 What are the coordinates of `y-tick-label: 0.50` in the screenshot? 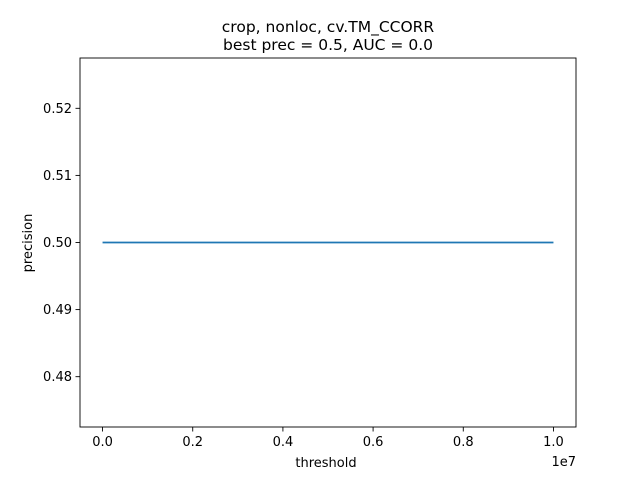 It's located at (57, 243).